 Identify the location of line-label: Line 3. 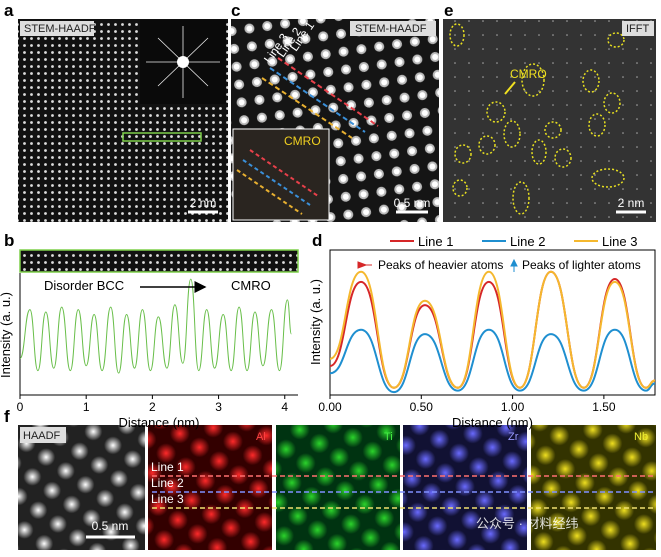
(167, 499).